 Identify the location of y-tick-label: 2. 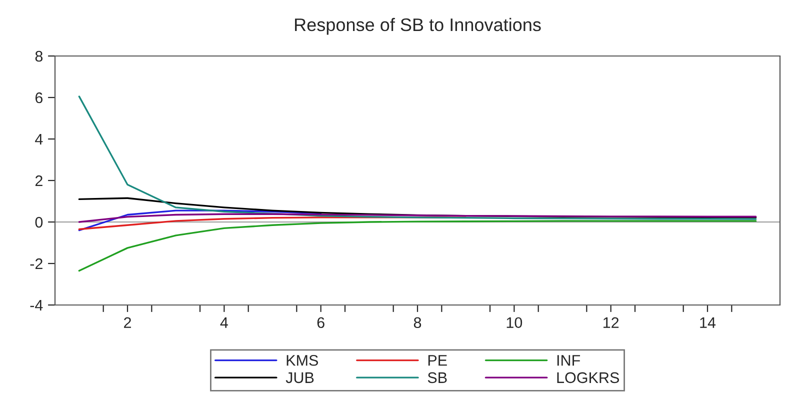
(38, 180).